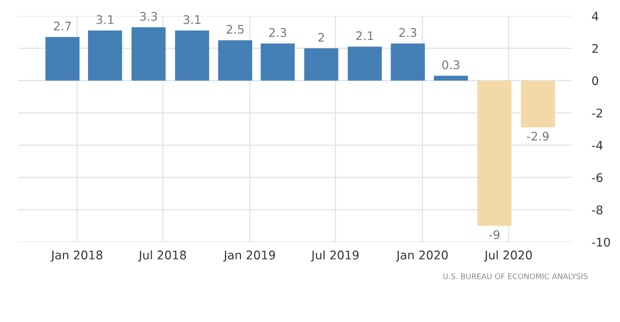 Image resolution: width=620 pixels, height=322 pixels. Describe the element at coordinates (597, 177) in the screenshot. I see `y-tick-label: -6` at that location.